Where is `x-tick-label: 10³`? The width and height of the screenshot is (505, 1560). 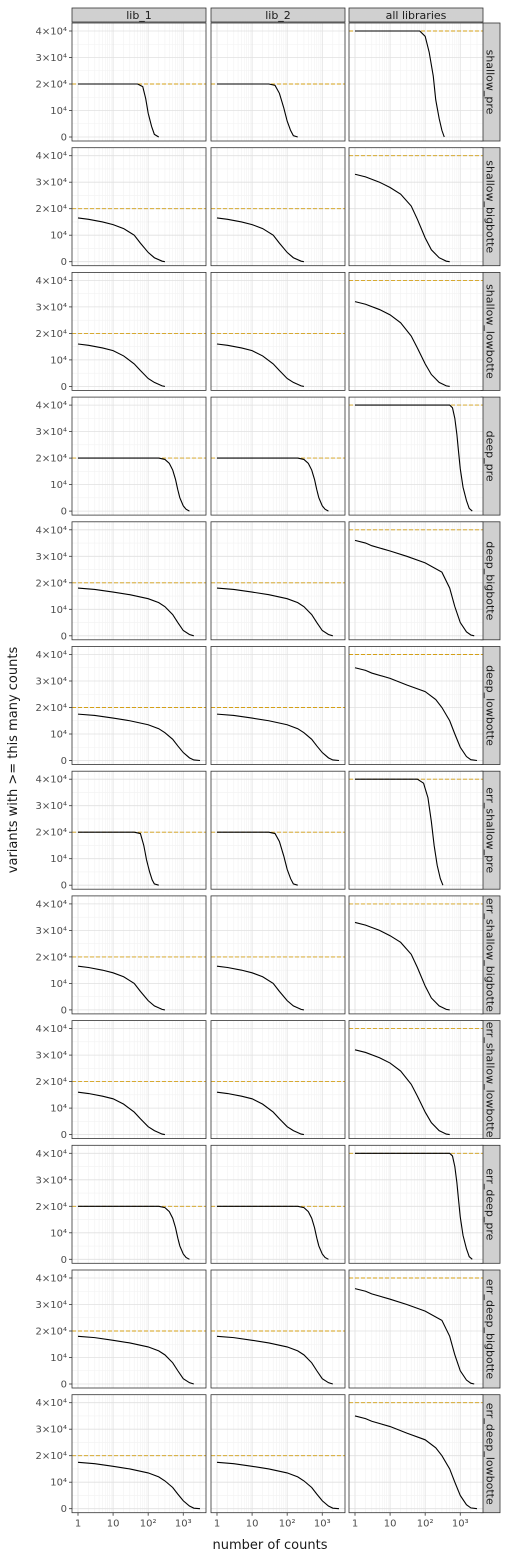 x-tick-label: 10³ is located at coordinates (460, 1524).